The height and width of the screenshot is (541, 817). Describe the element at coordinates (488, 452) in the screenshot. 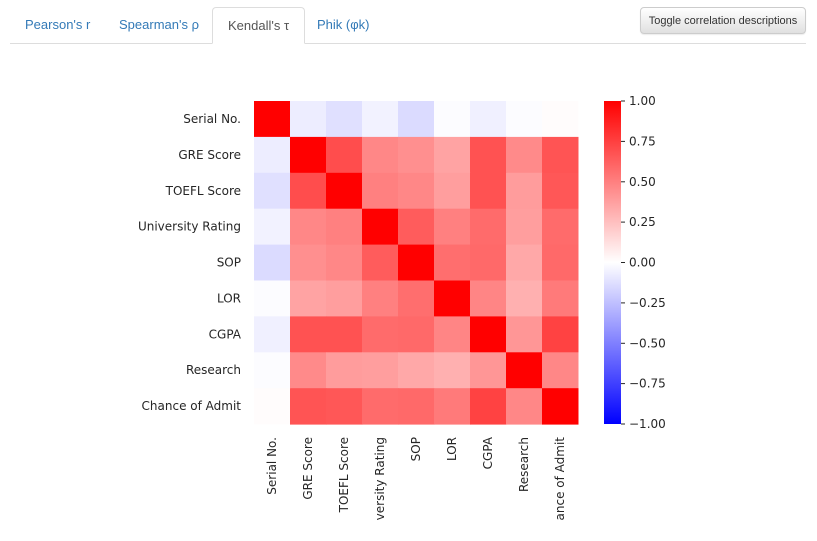

I see `col-label: CGPA` at that location.